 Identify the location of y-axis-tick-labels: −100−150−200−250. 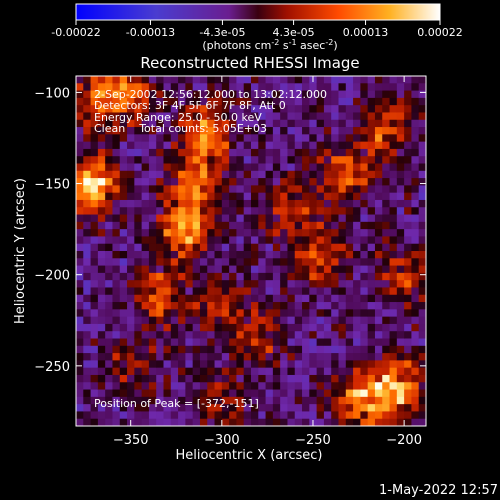
(52, 230).